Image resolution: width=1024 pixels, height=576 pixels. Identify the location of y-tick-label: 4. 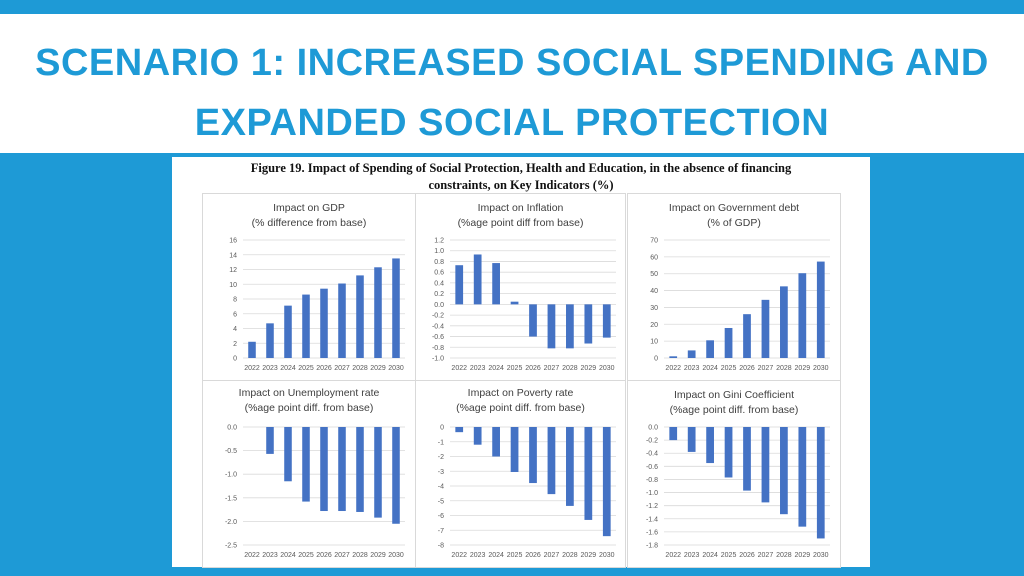
(235, 329).